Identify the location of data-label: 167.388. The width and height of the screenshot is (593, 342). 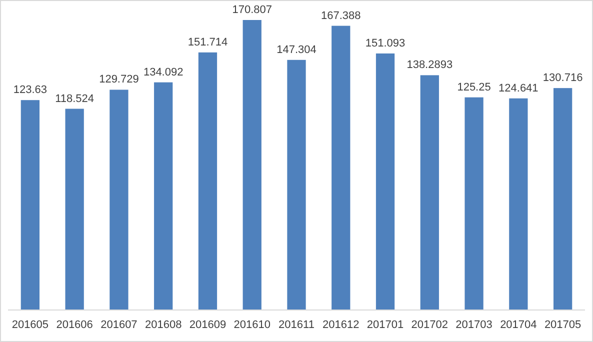
(341, 16).